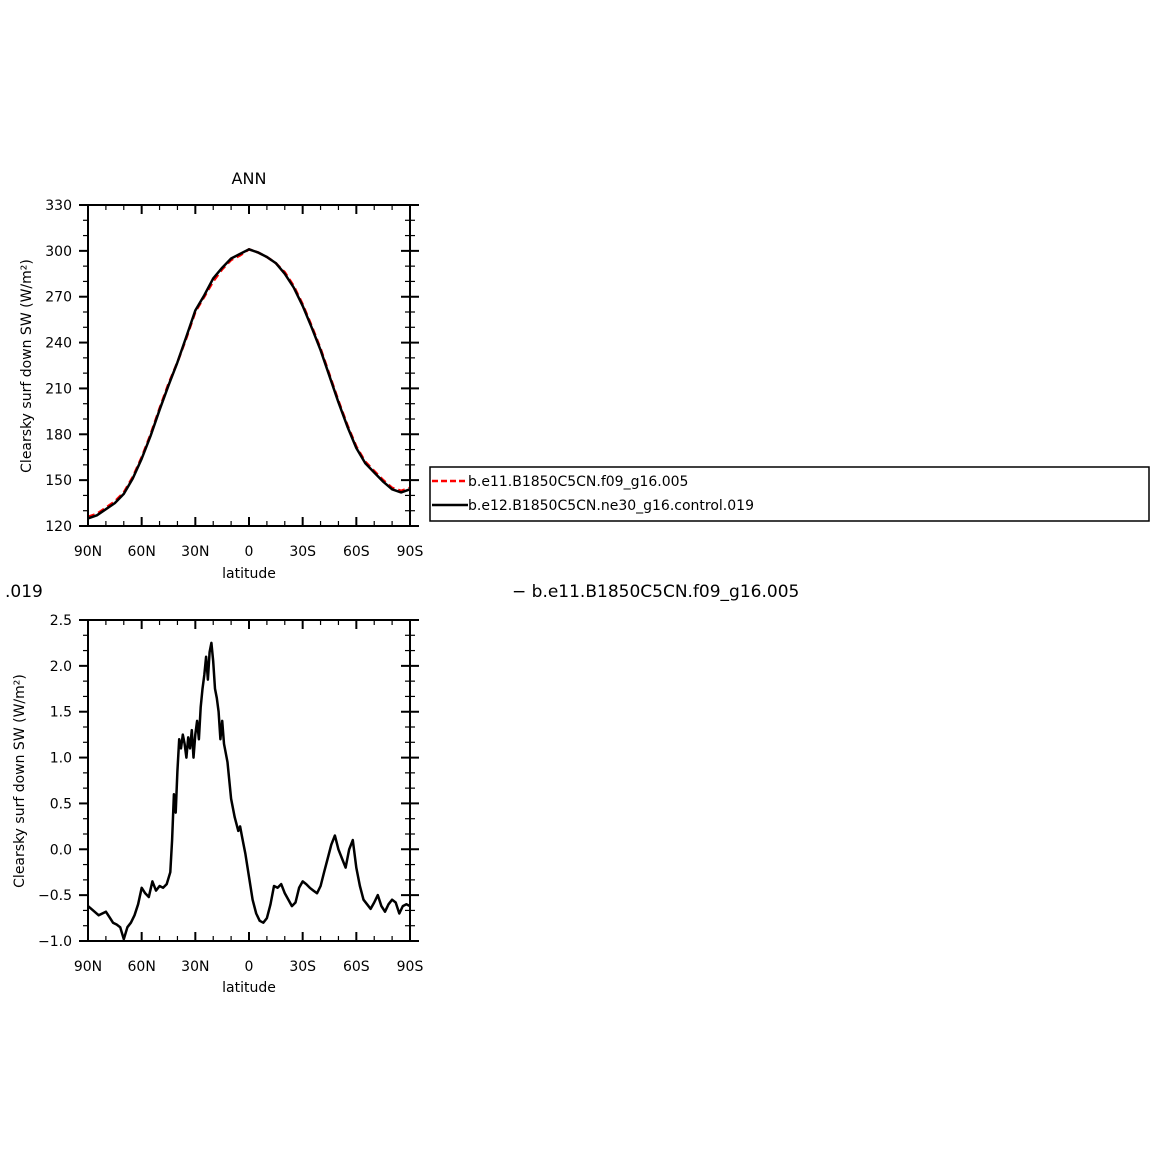  What do you see at coordinates (195, 552) in the screenshot?
I see `panel-1-x-tick-label: 30N` at bounding box center [195, 552].